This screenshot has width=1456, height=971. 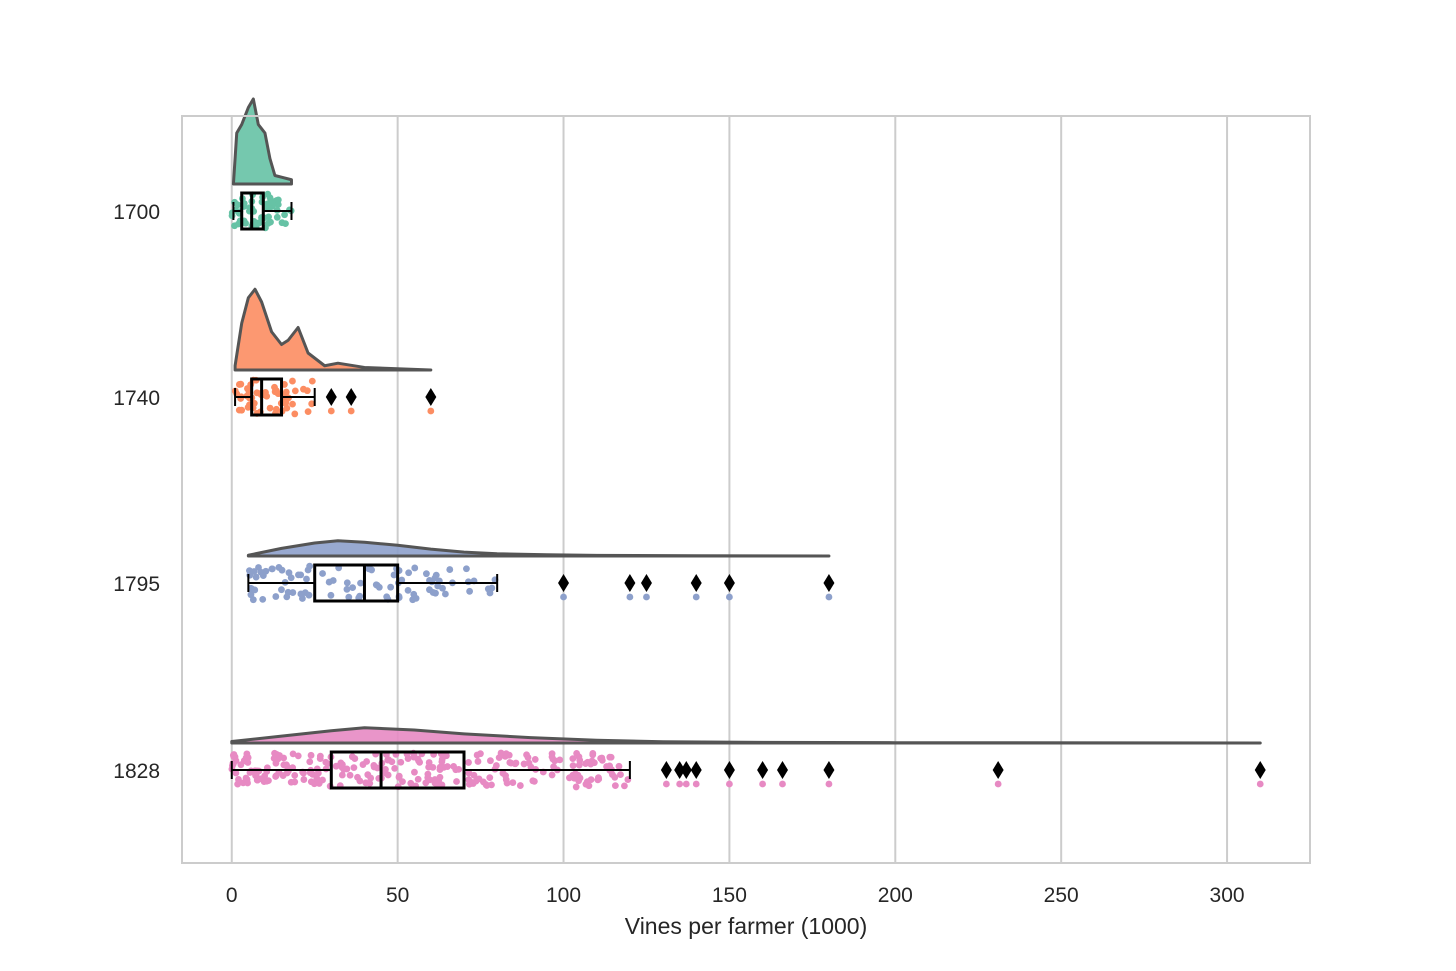 What do you see at coordinates (563, 895) in the screenshot?
I see `x-tick-label: 100` at bounding box center [563, 895].